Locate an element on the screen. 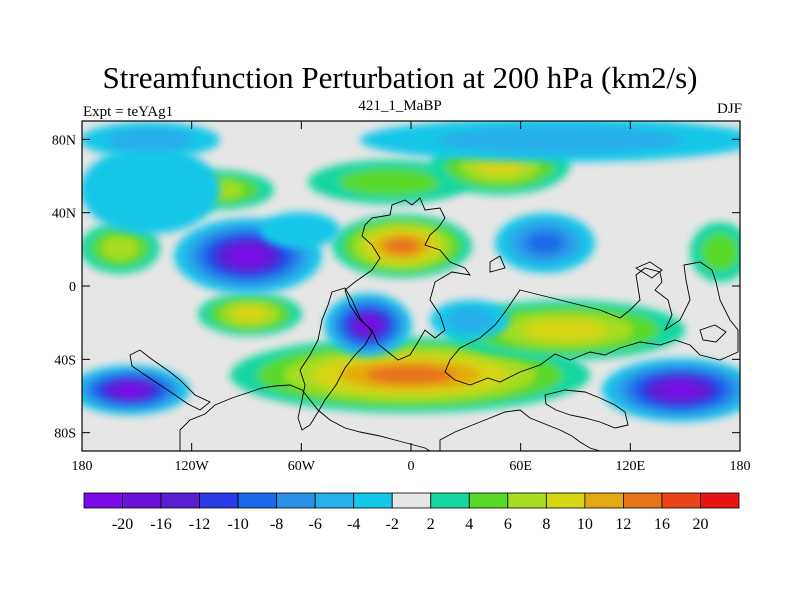 The height and width of the screenshot is (600, 800). contour-negative-arctic-band is located at coordinates (550, 141).